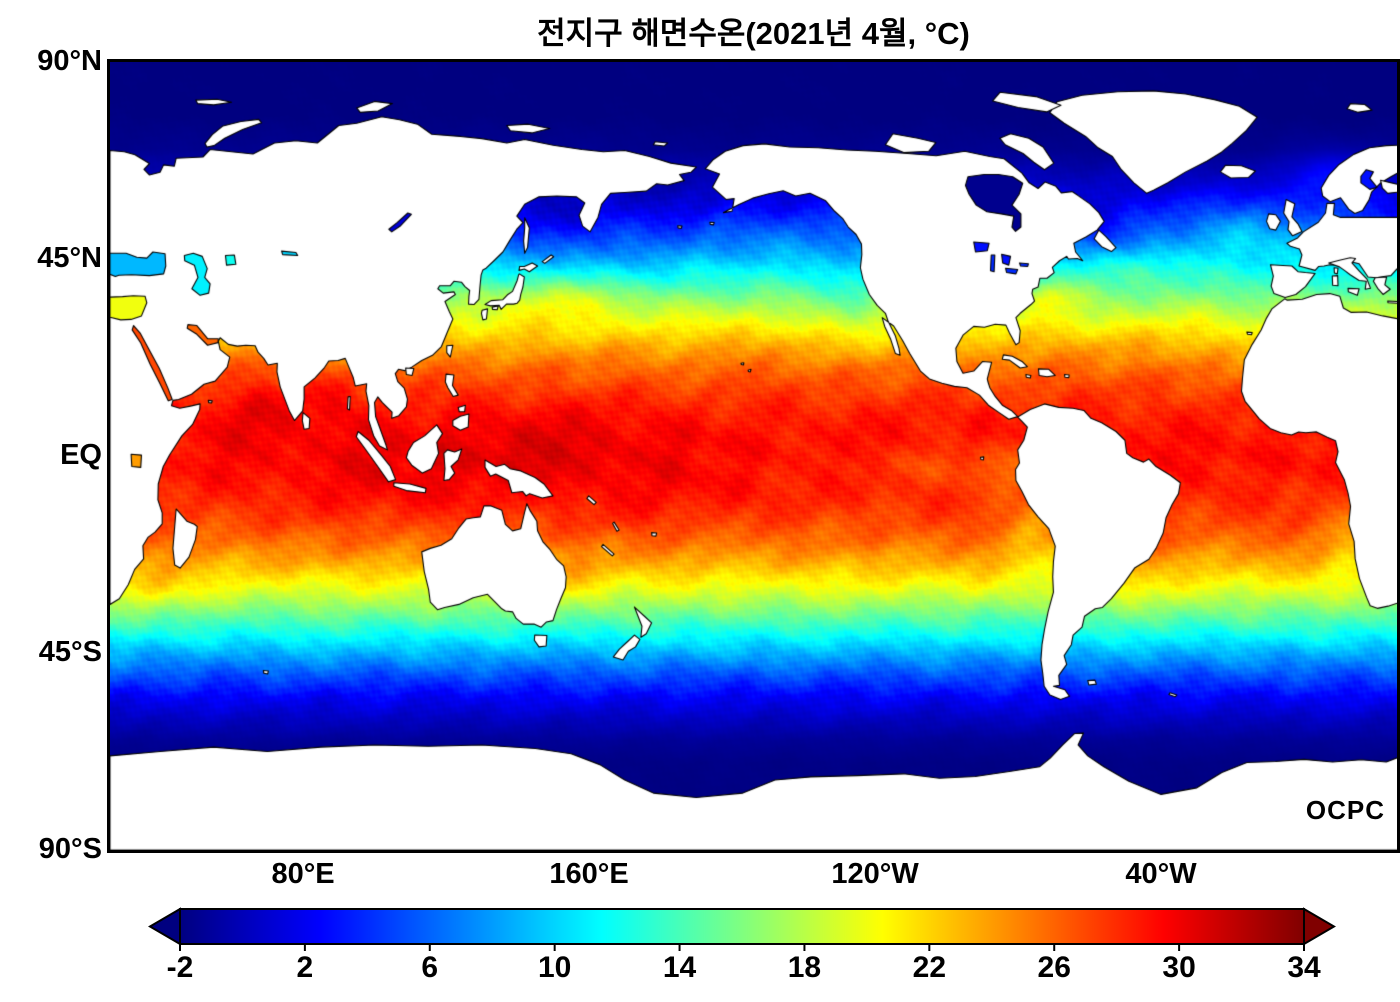  Describe the element at coordinates (305, 967) in the screenshot. I see `colorbar-tick-label: 2` at that location.